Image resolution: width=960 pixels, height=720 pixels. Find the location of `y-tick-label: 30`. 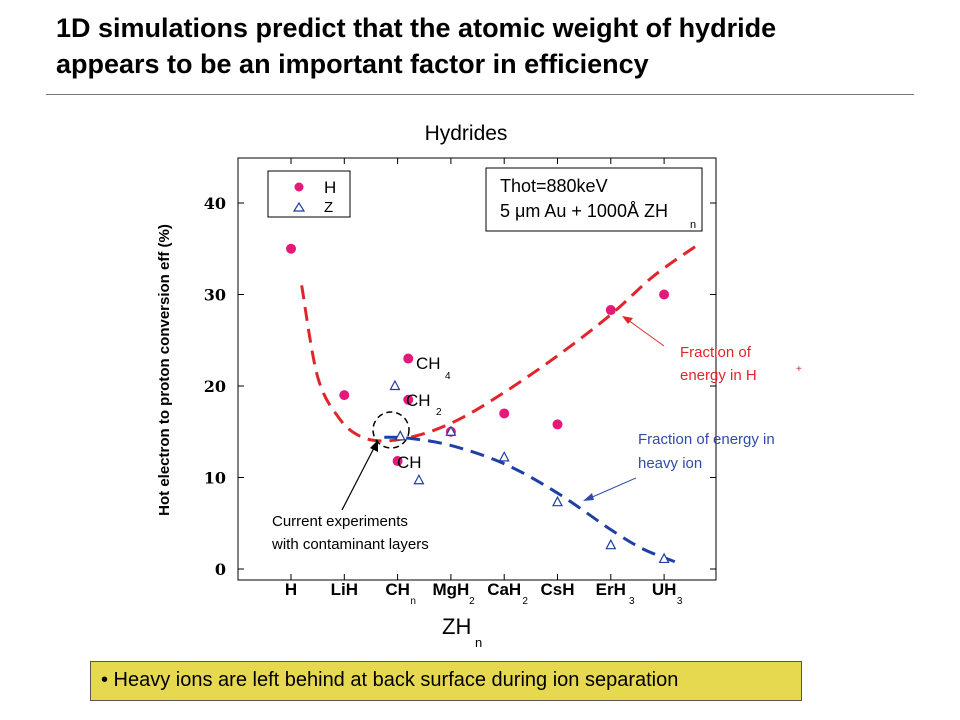

y-tick-label: 30 is located at coordinates (215, 295).